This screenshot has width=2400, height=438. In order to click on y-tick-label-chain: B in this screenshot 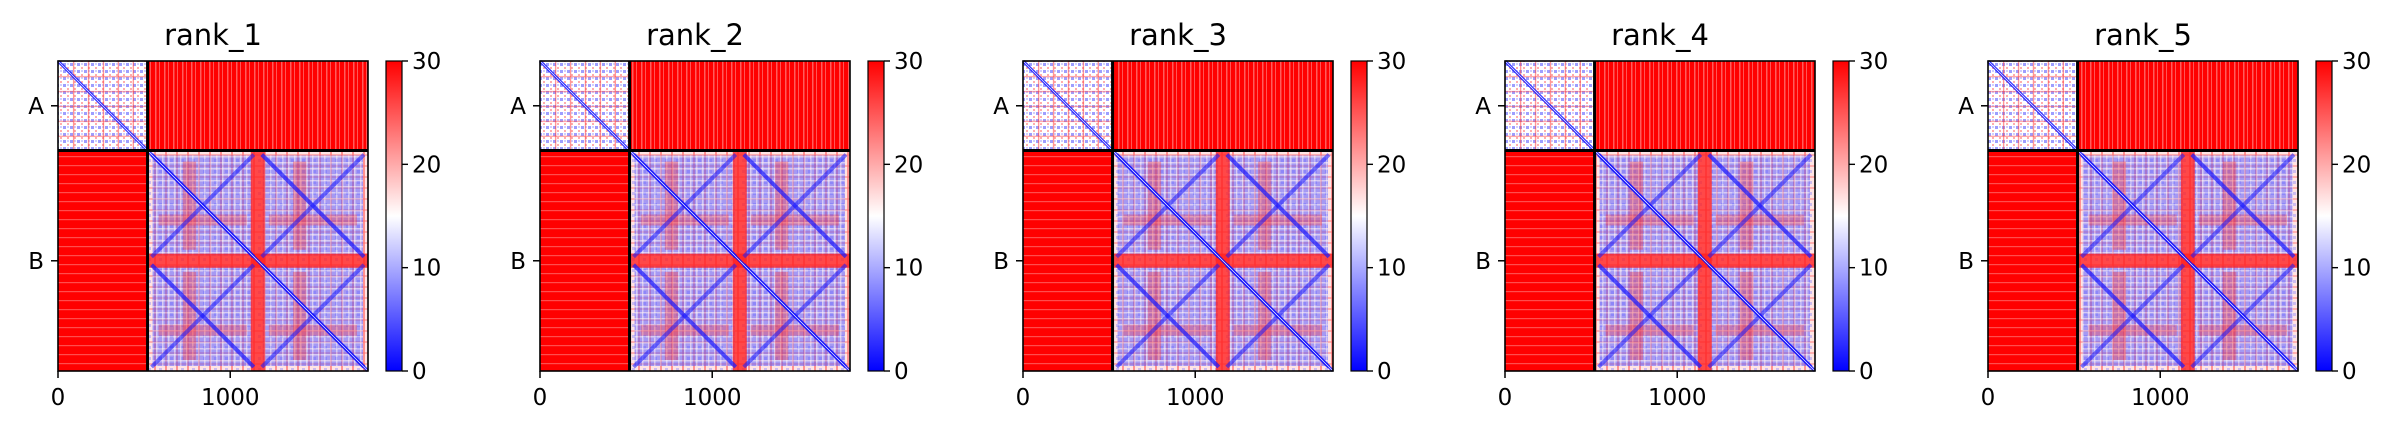, I will do `click(36, 262)`.